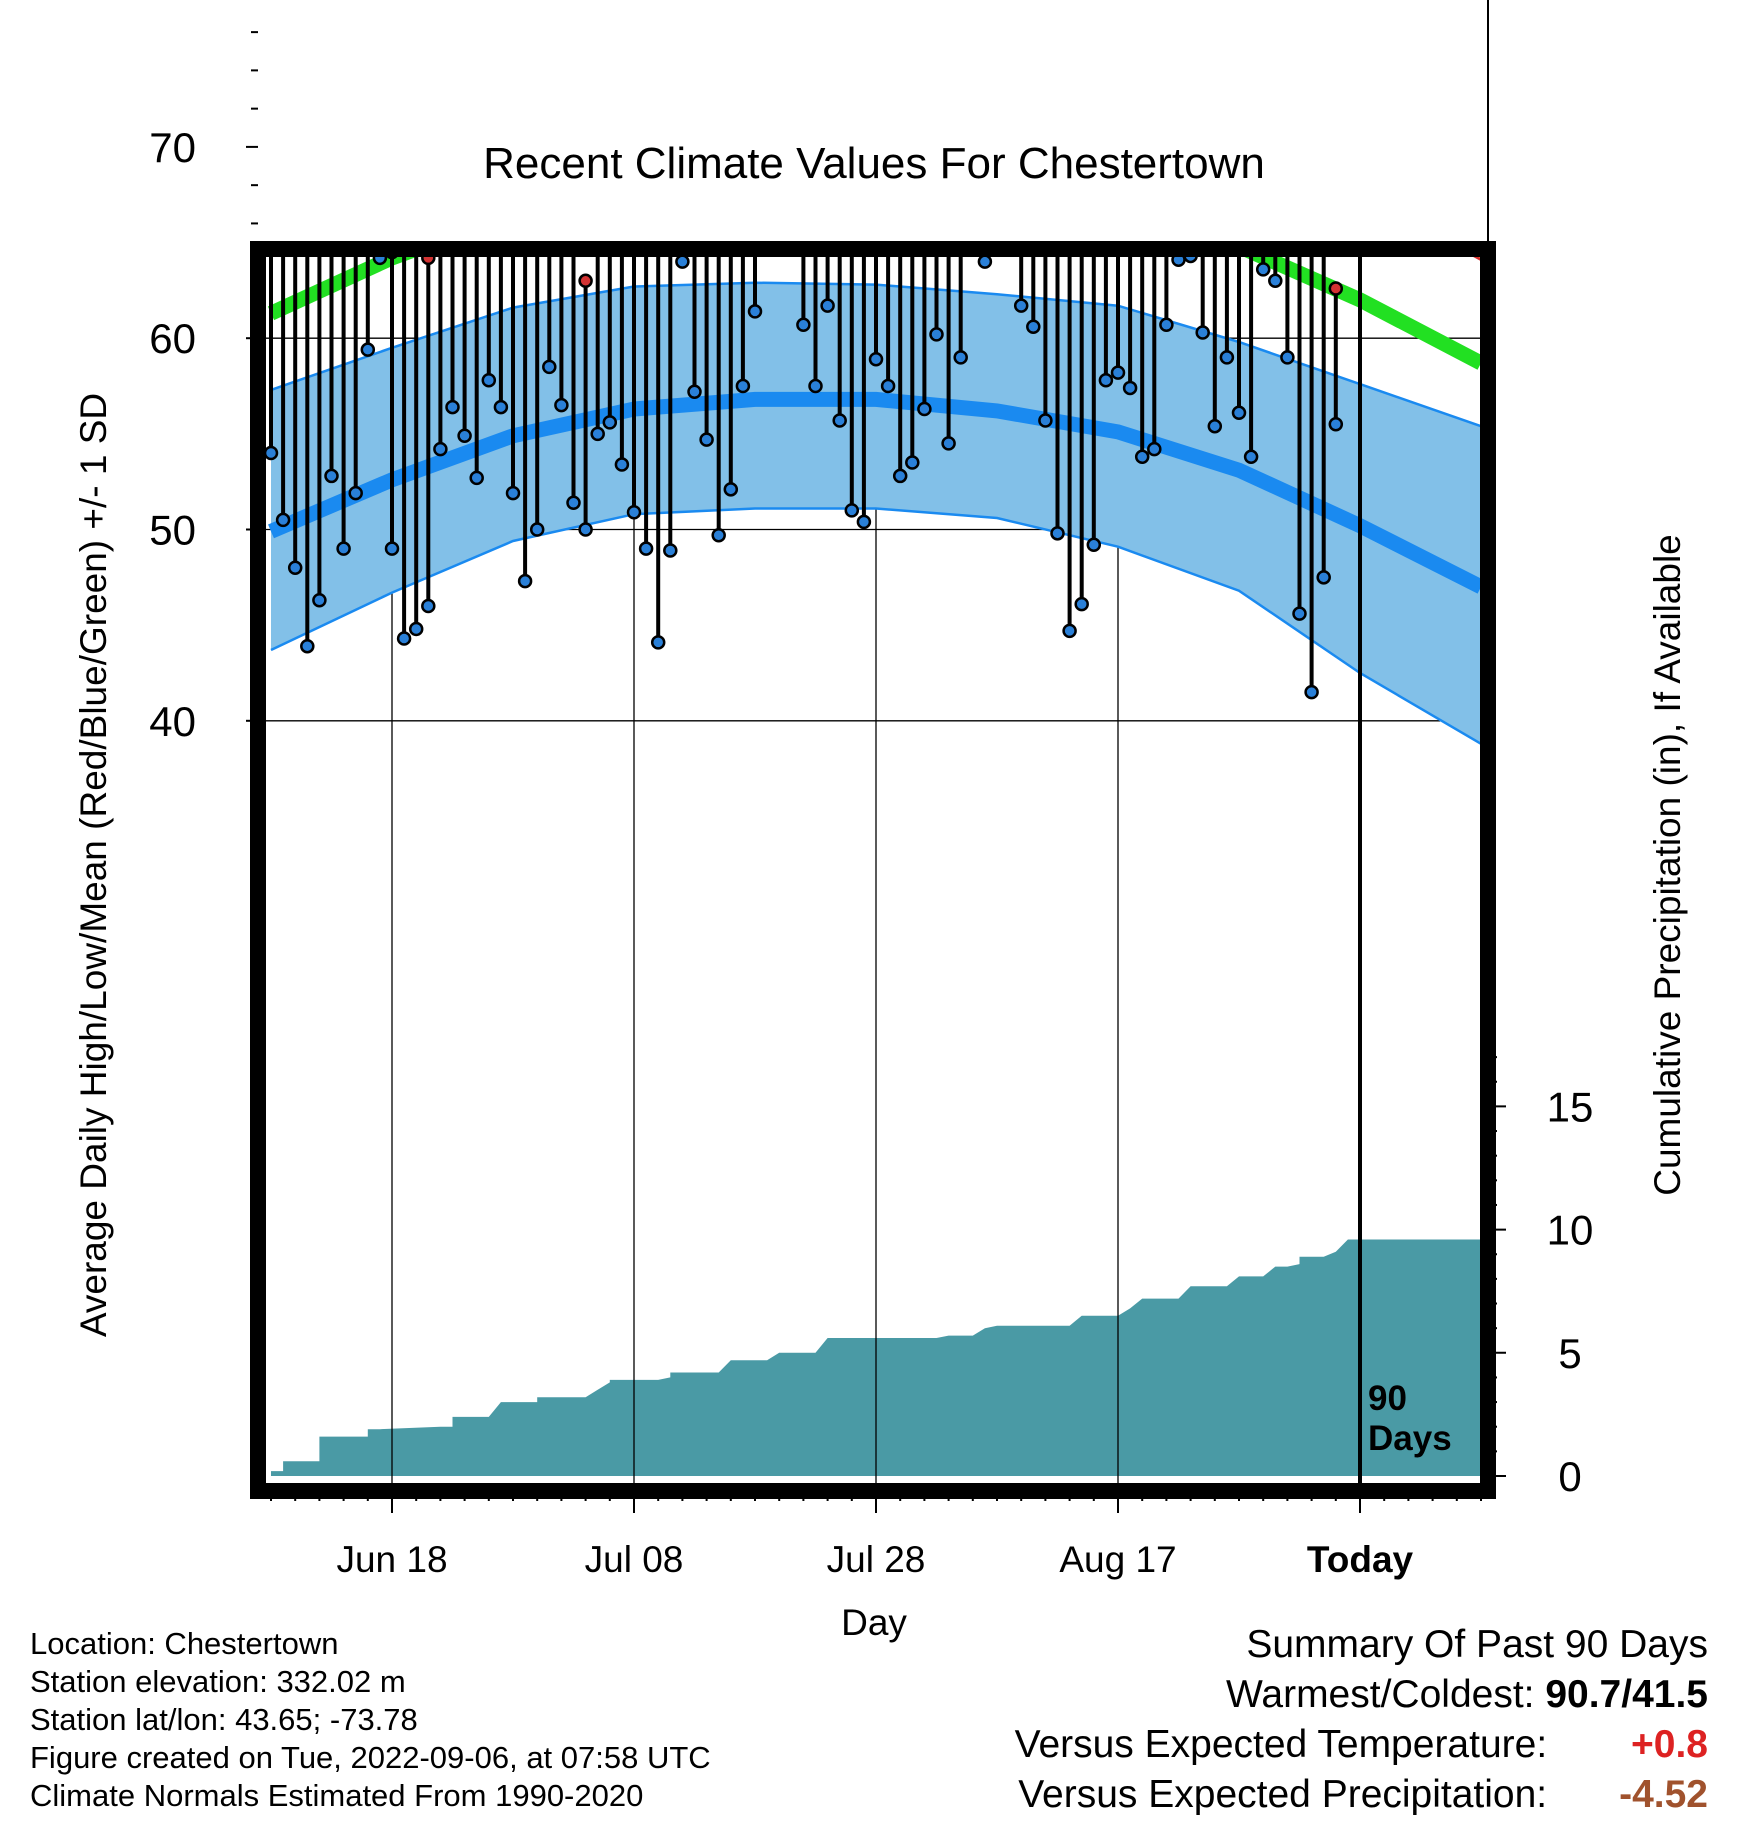 The height and width of the screenshot is (1828, 1748). Describe the element at coordinates (1477, 1644) in the screenshot. I see `summary-title: Summary Of Past 90 Days` at that location.